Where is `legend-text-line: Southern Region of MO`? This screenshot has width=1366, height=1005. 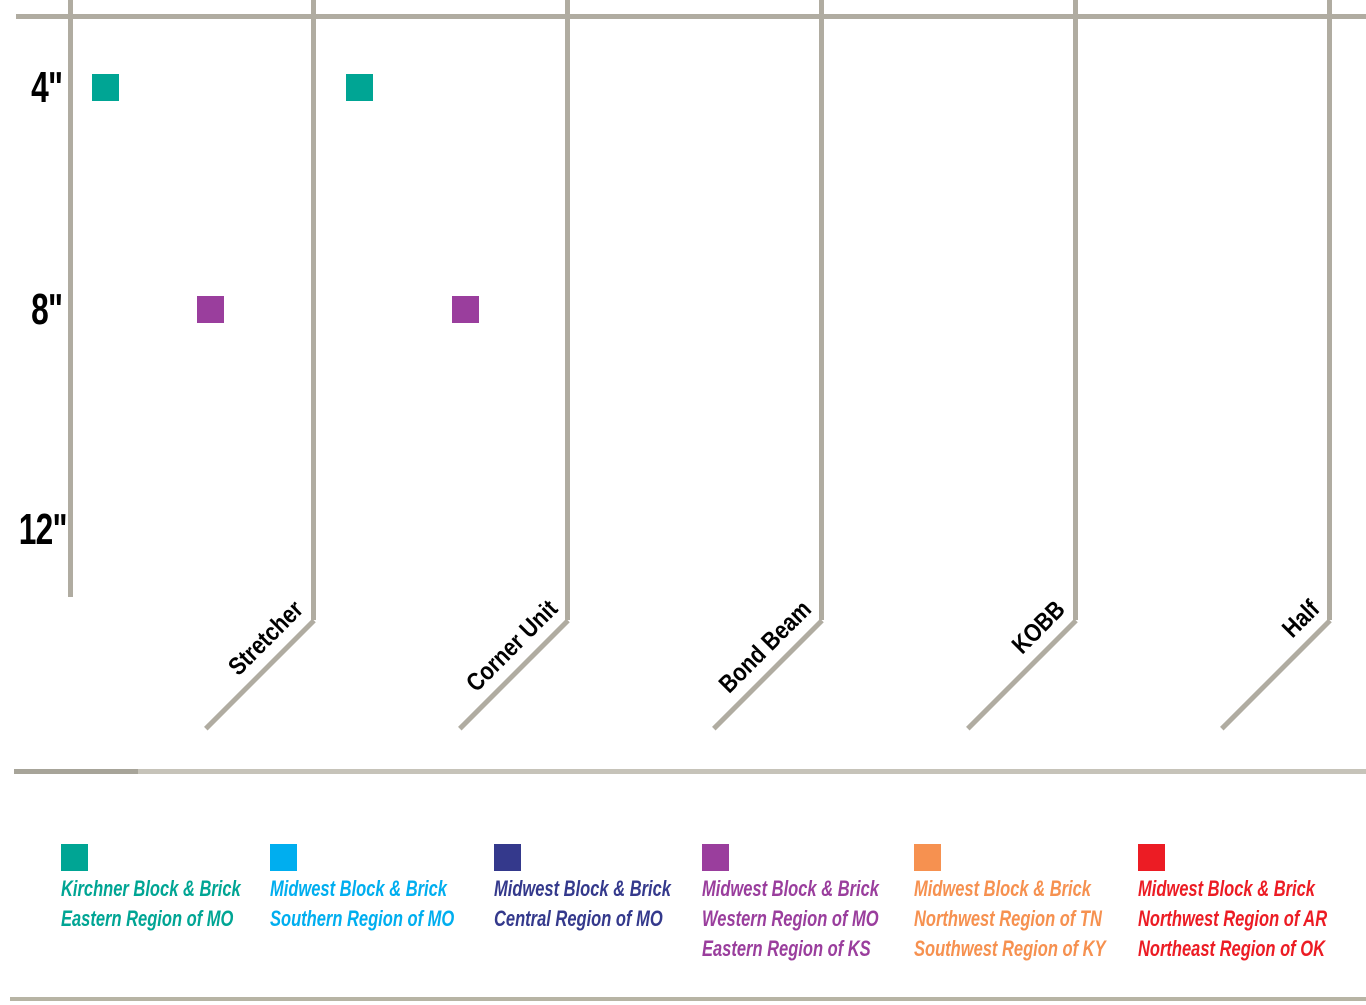
legend-text-line: Southern Region of MO is located at coordinates (362, 918).